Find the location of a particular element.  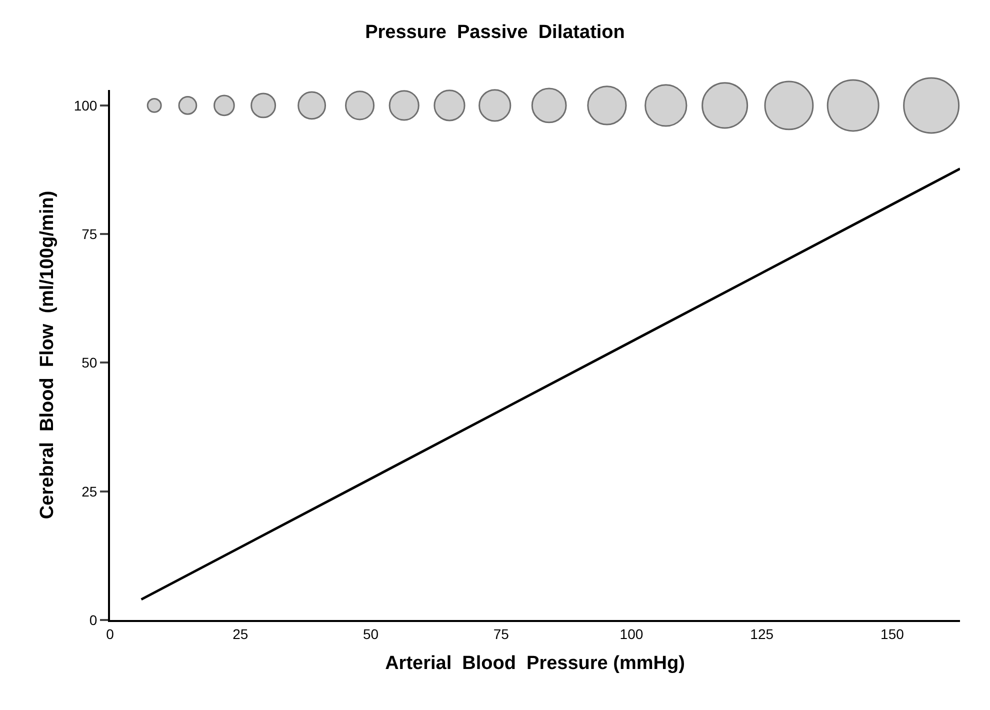

x-tick-label: 75 is located at coordinates (501, 634).